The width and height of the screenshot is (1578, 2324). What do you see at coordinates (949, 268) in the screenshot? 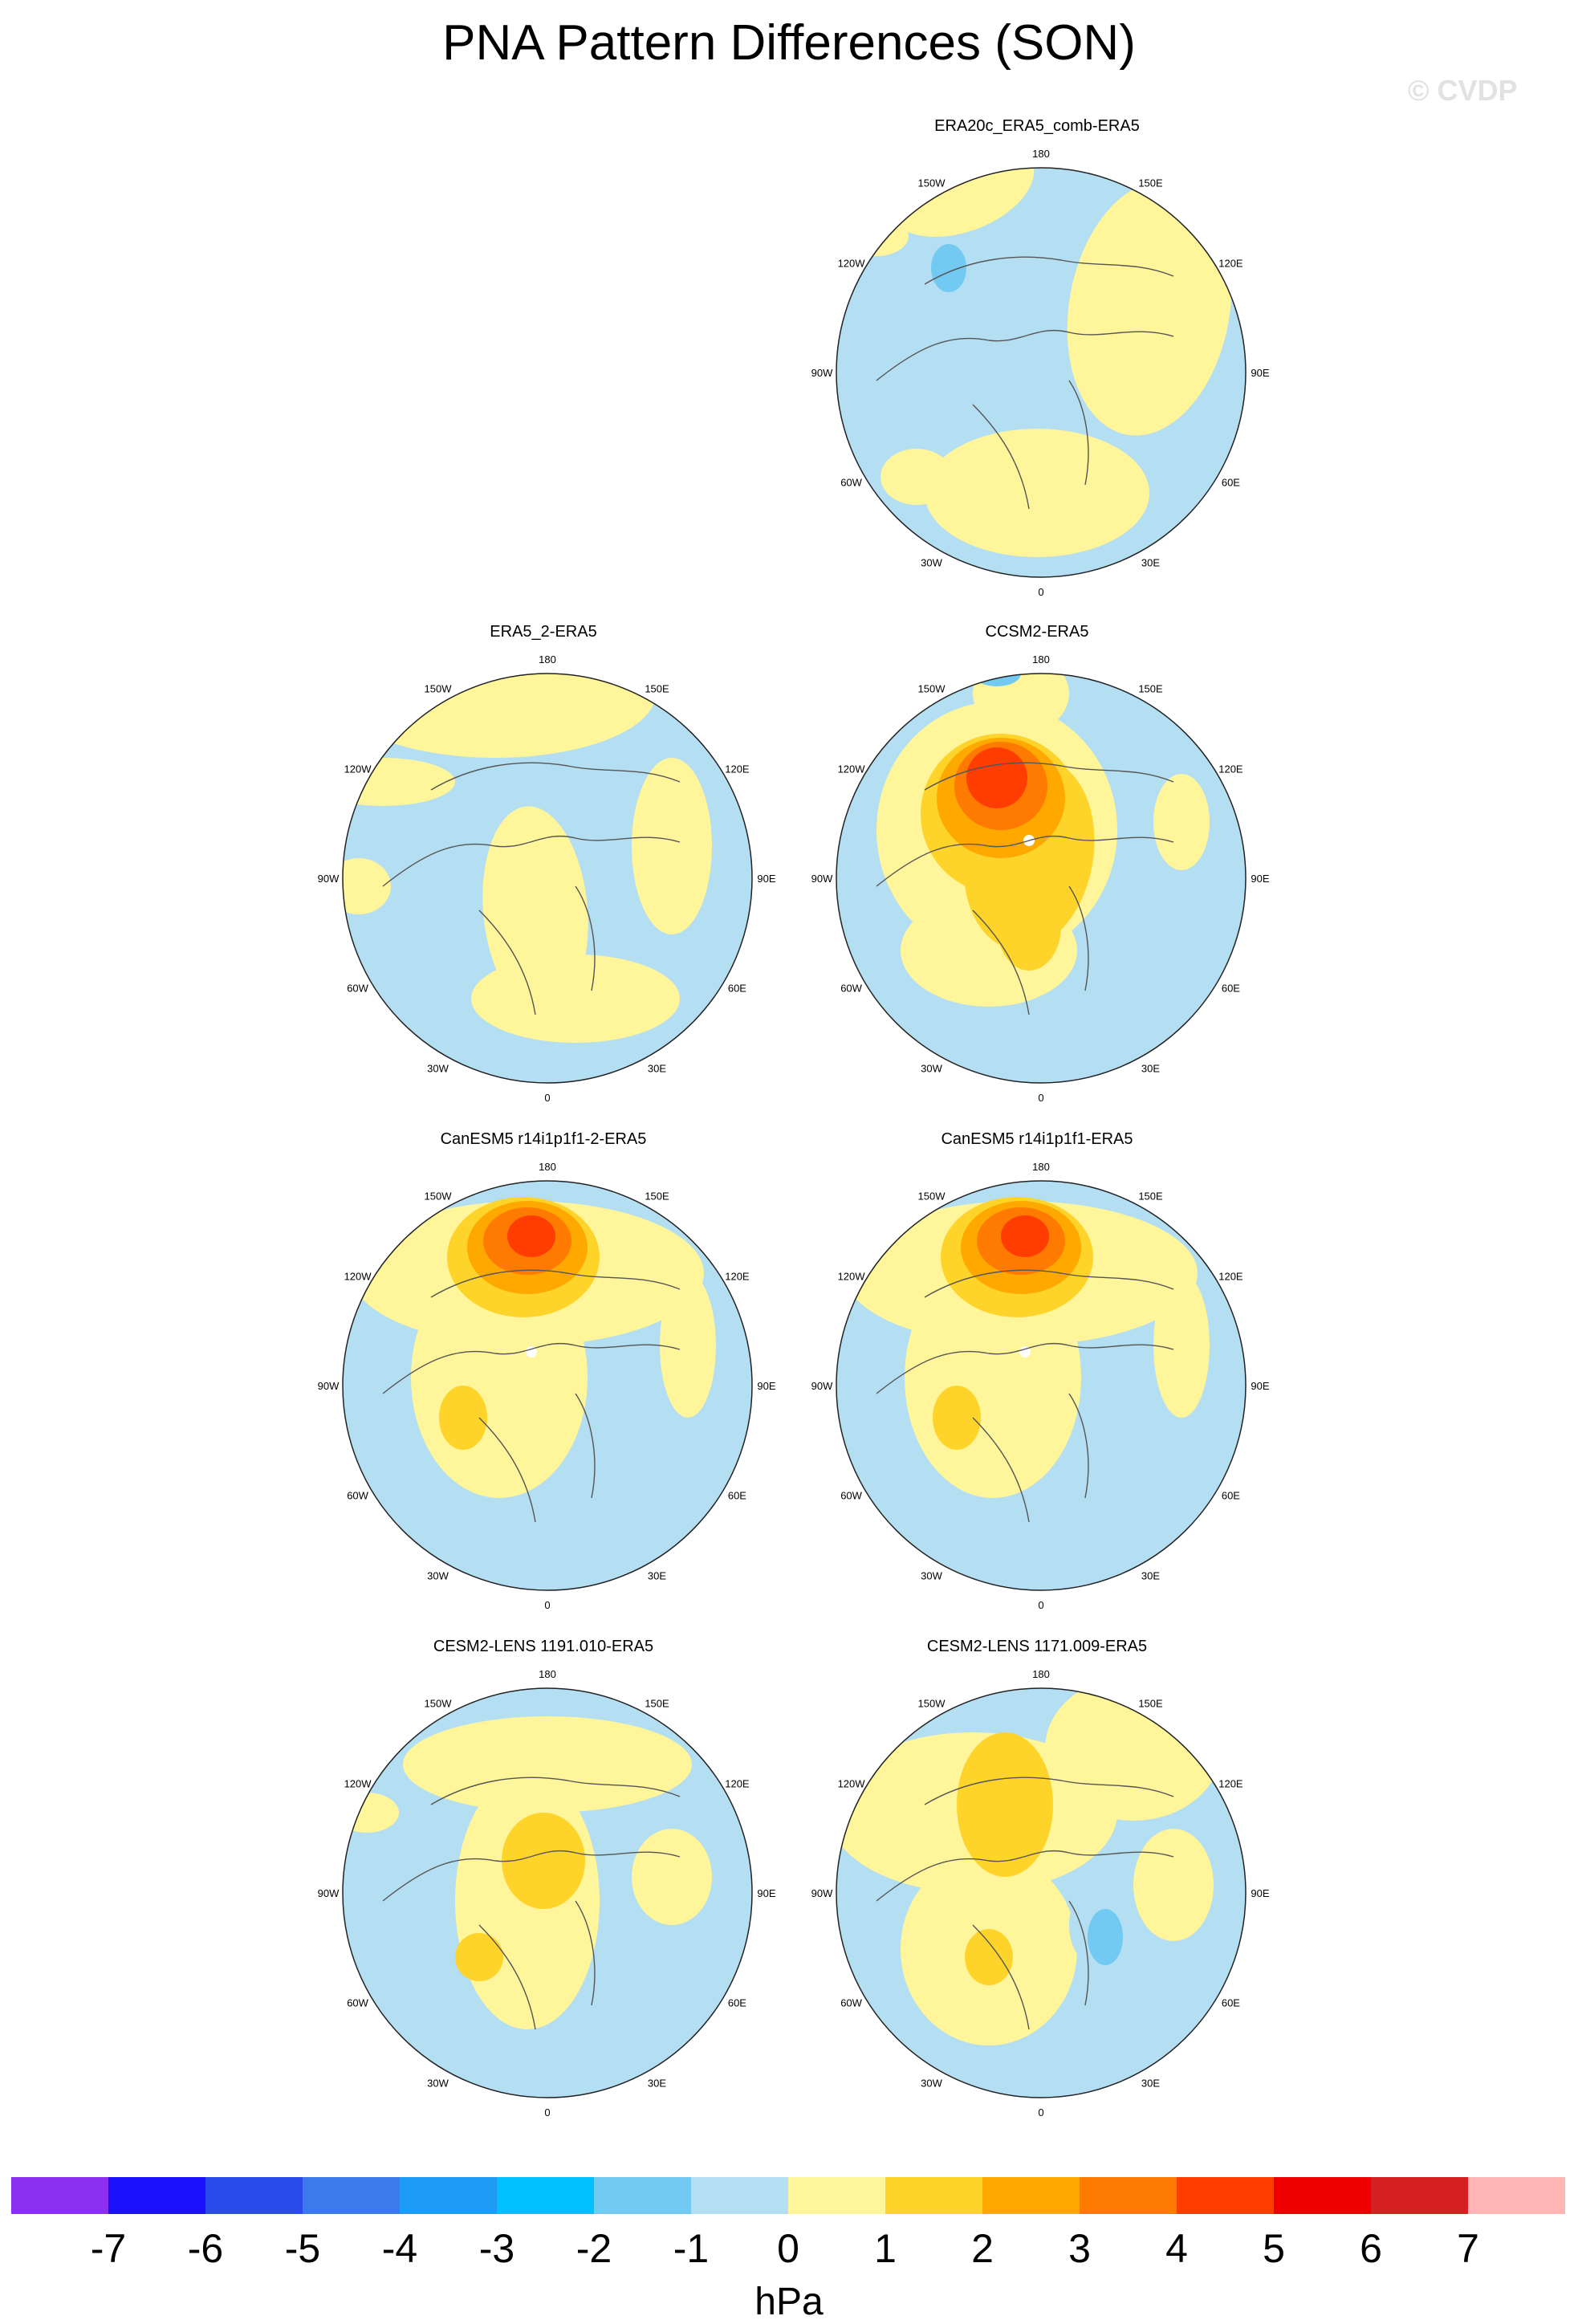
I see `negative-anomaly` at bounding box center [949, 268].